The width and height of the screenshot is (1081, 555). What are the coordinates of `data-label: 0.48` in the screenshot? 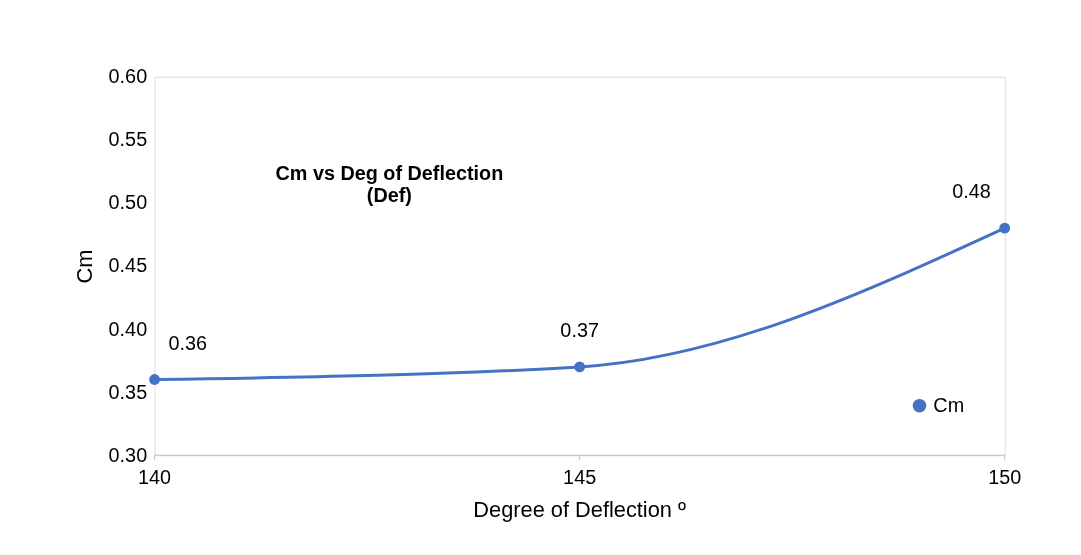 It's located at (971, 191).